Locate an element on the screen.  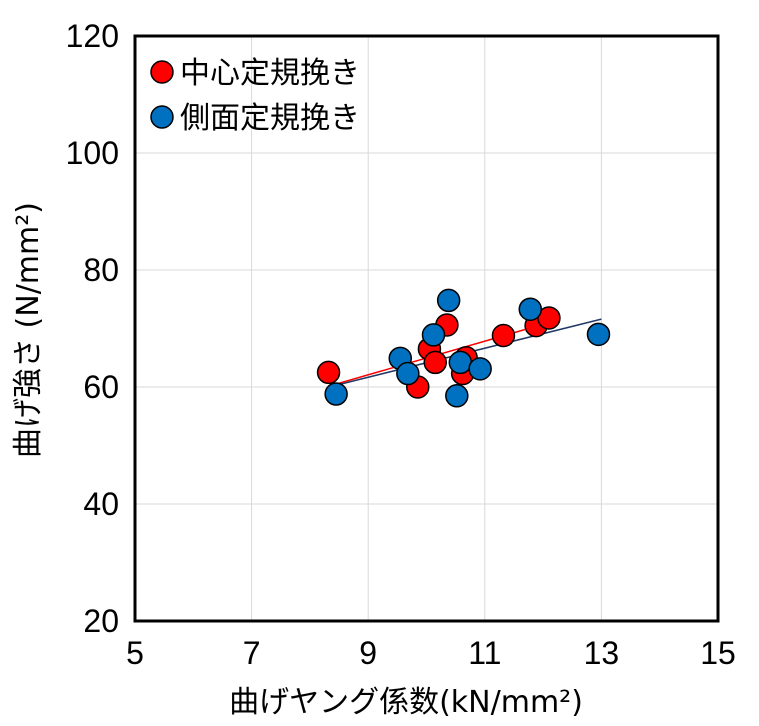
x-tick-label: 11 is located at coordinates (484, 653).